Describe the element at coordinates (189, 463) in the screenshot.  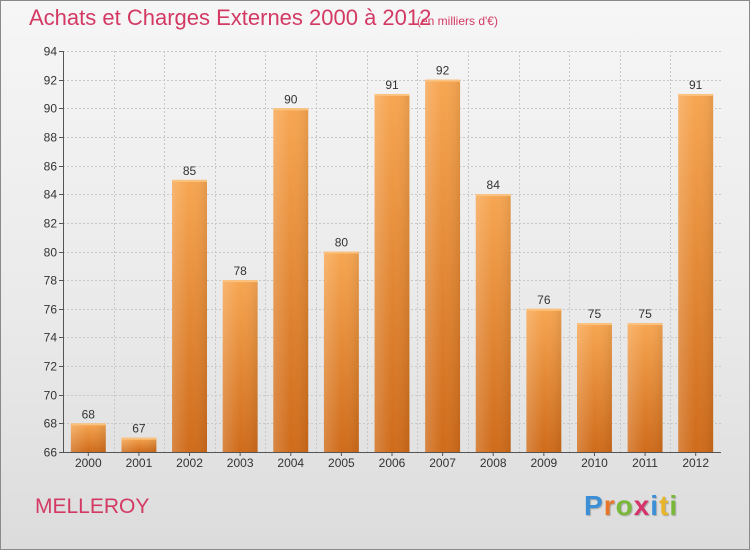
I see `x-tick-label-2002: 2002` at that location.